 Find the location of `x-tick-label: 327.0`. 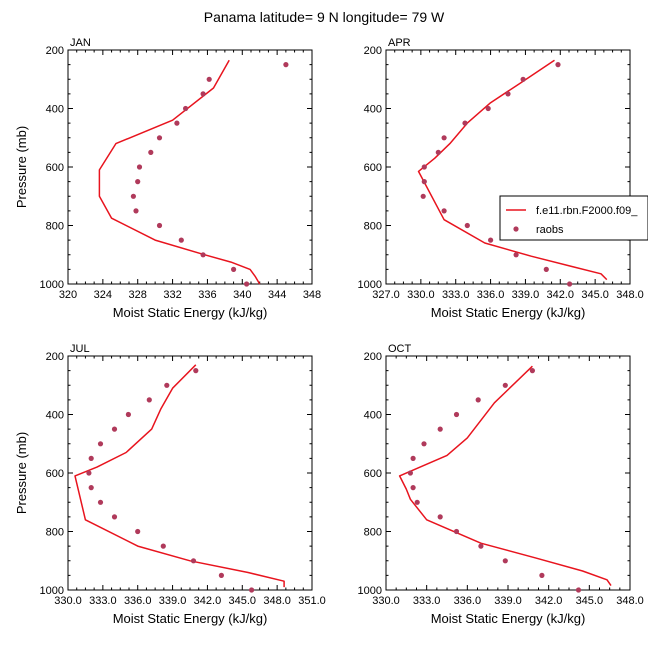

x-tick-label: 327.0 is located at coordinates (386, 295).